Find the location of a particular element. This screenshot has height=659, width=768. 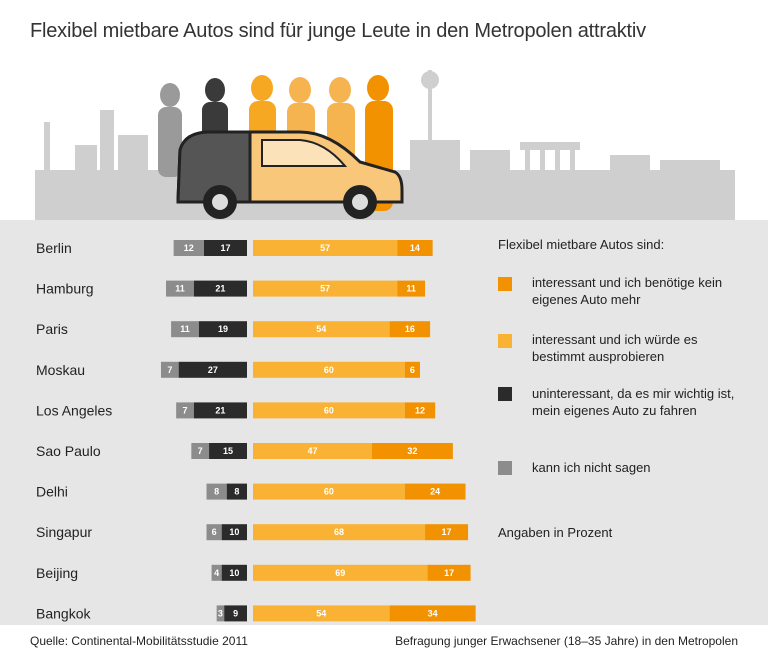

value-label-no-own-car-delhi: 24 is located at coordinates (435, 492).